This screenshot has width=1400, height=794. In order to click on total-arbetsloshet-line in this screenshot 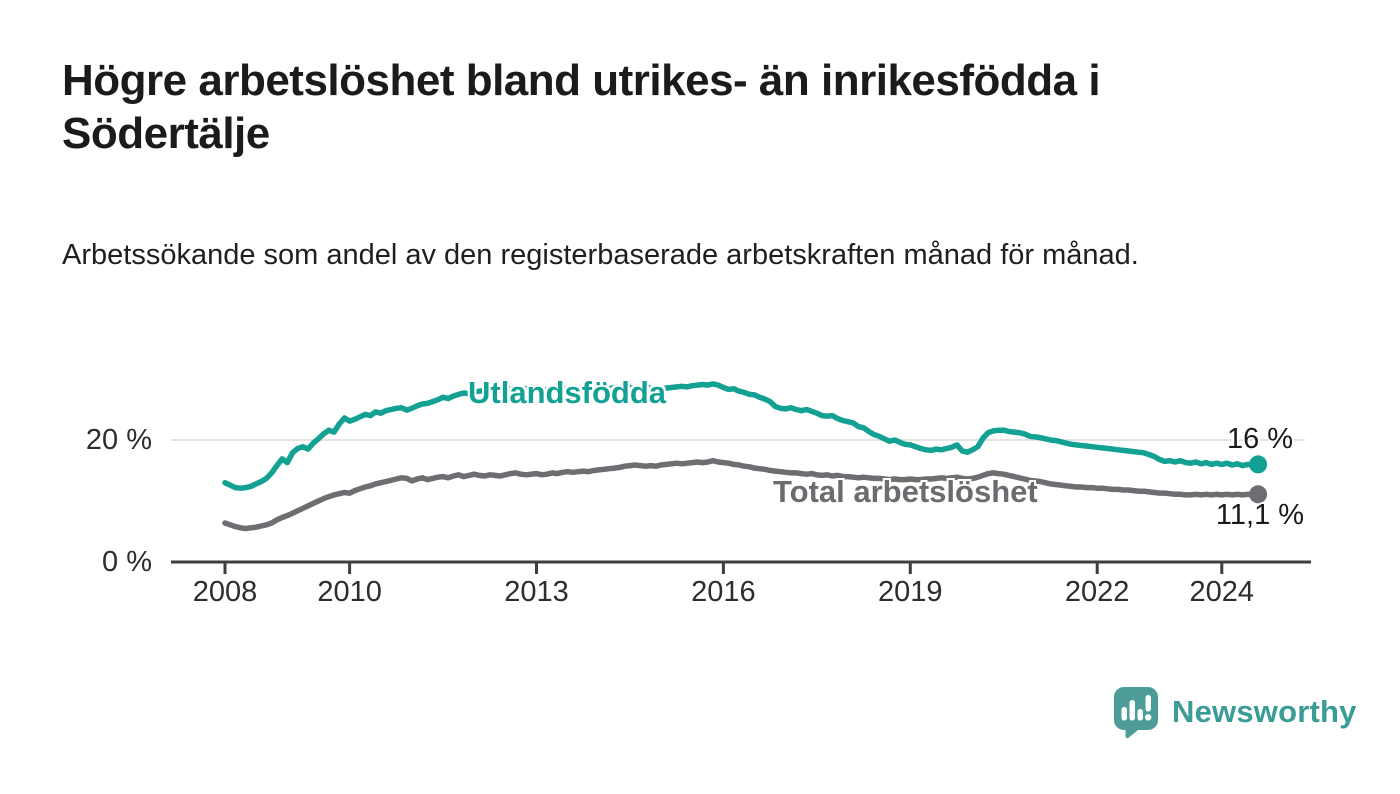, I will do `click(741, 494)`.